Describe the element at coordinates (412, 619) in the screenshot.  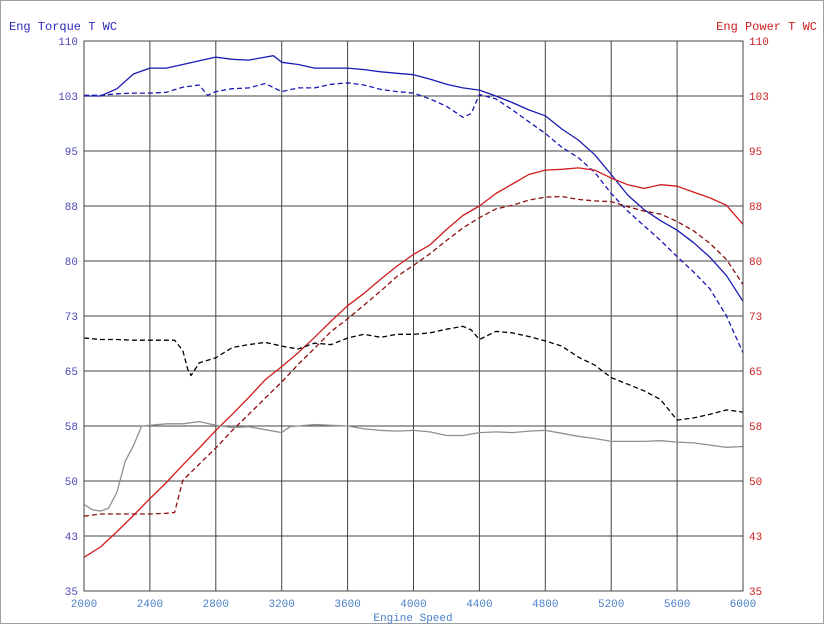
I see `x-axis-label: Engine Speed` at that location.